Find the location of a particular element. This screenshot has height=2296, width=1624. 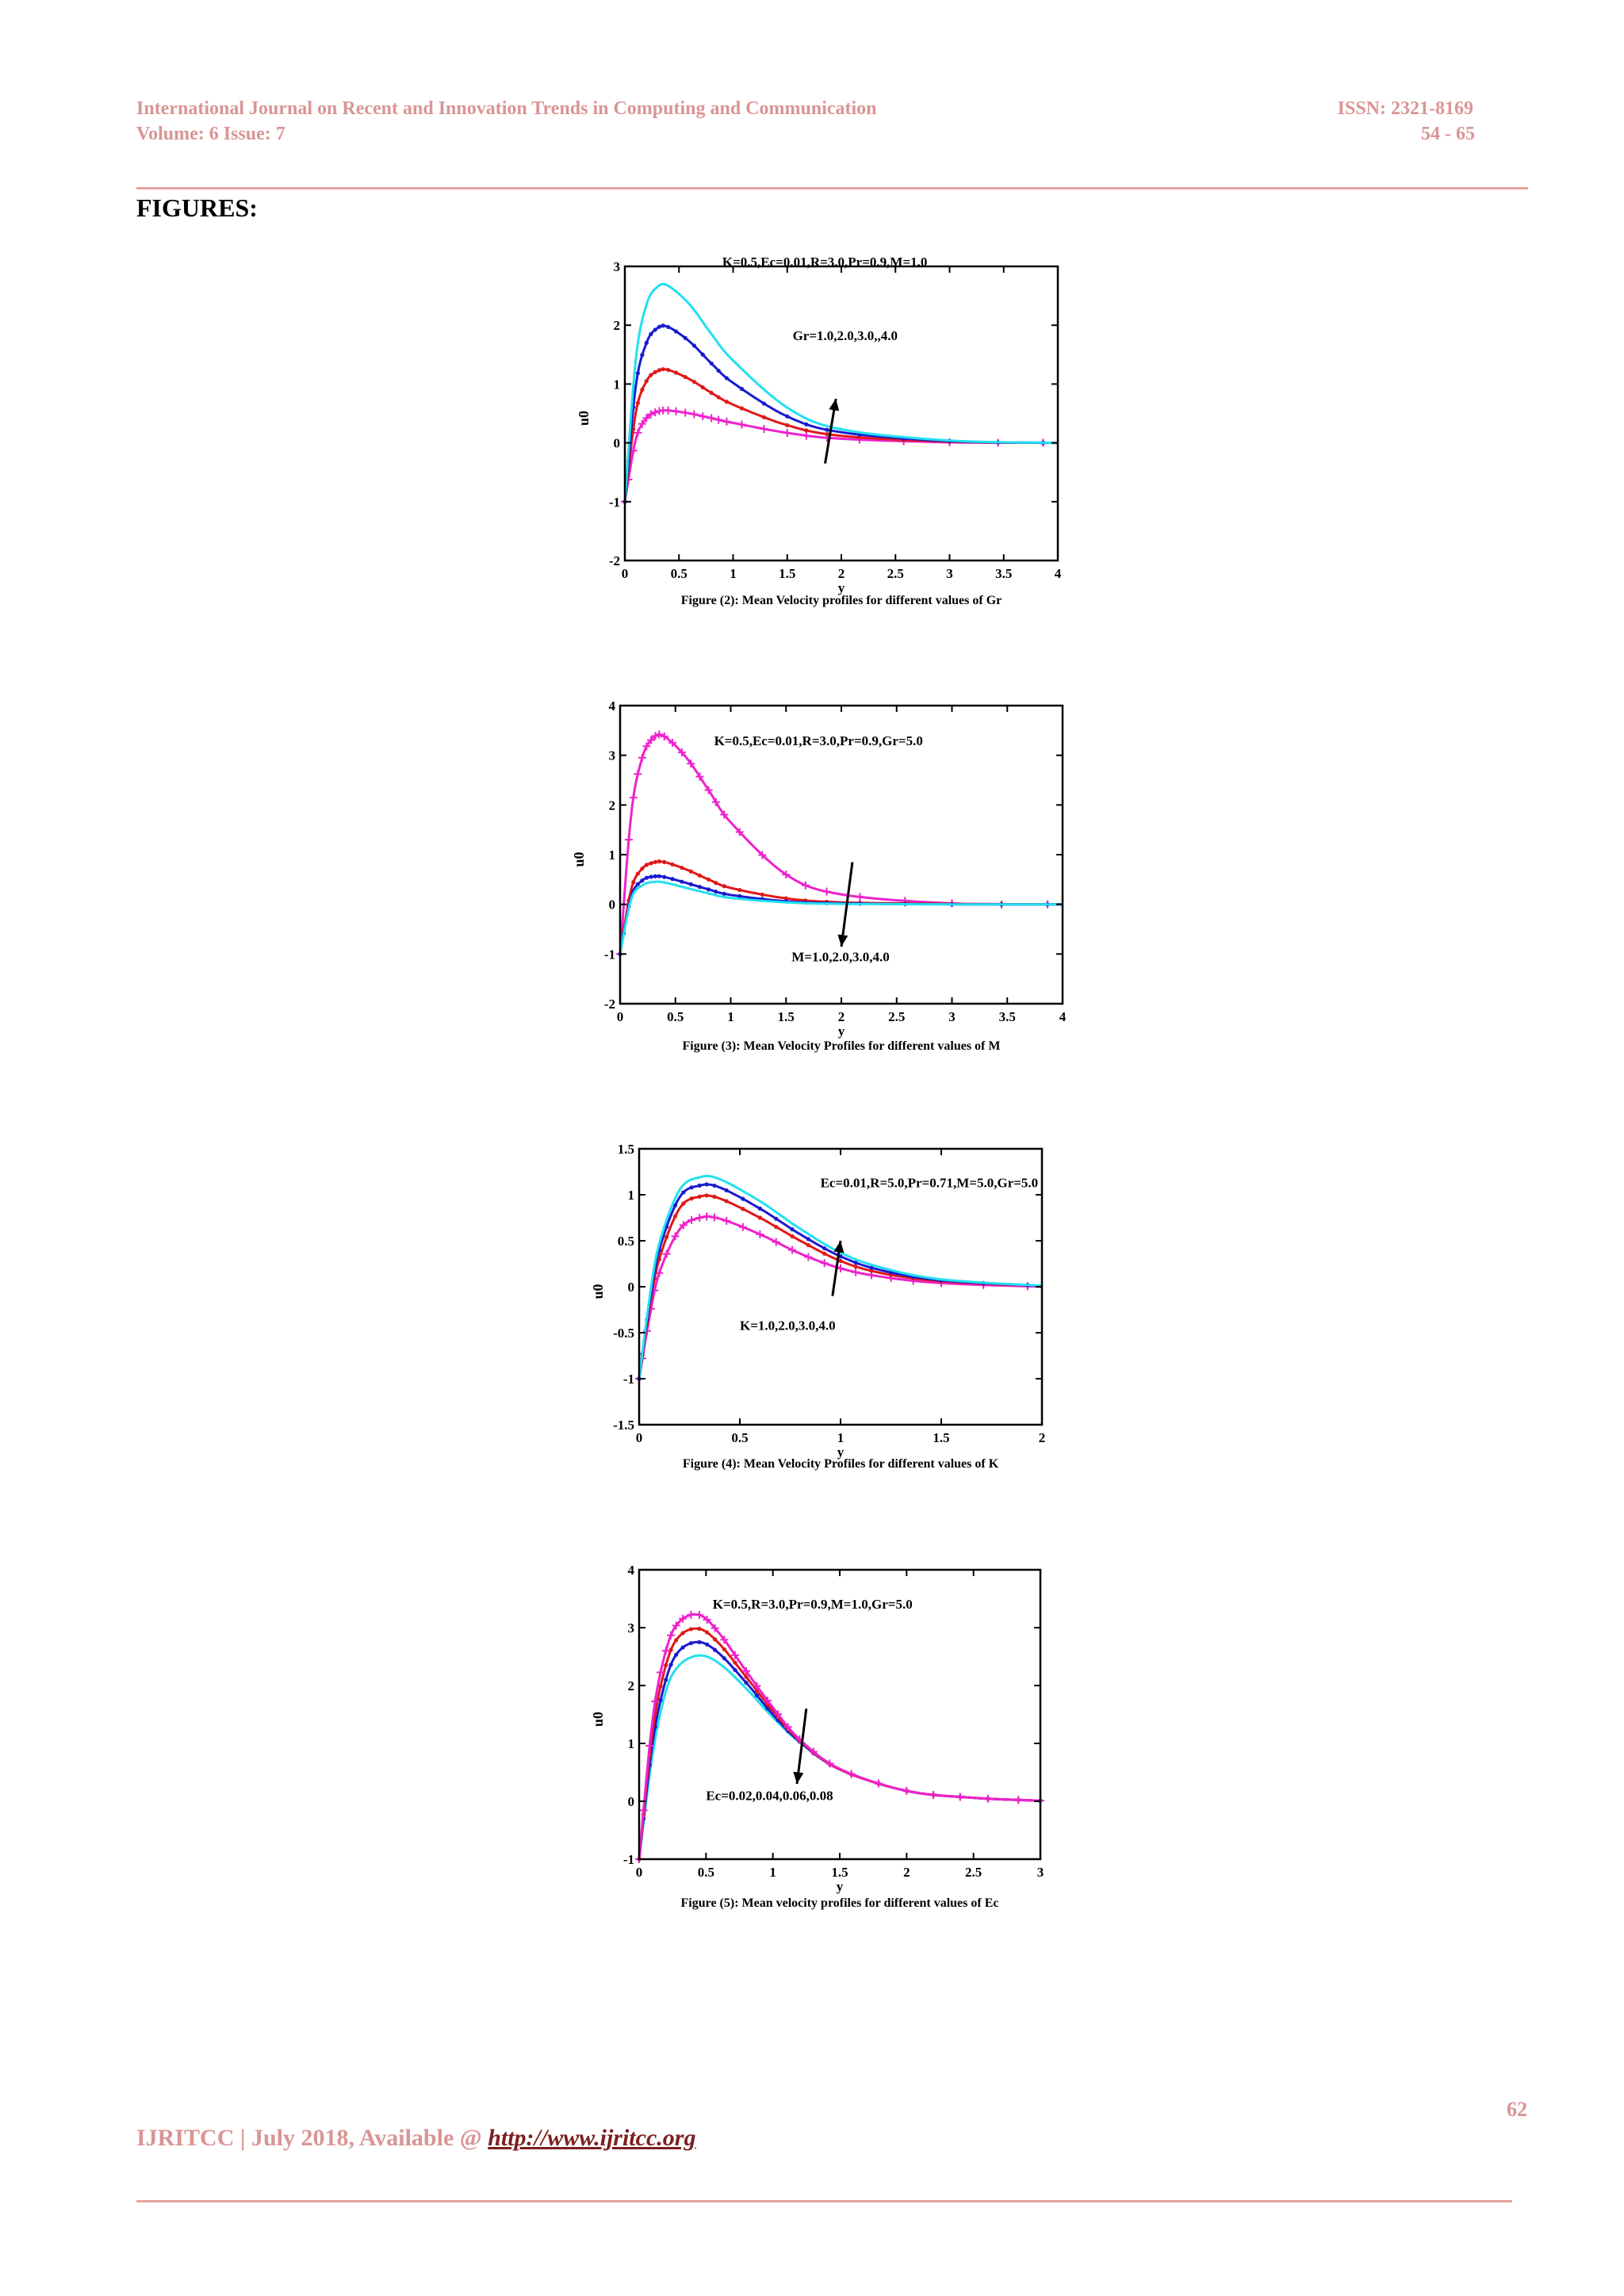

arrow-annotation: K=1.0,2.0,3.0,4.0 is located at coordinates (788, 1326).